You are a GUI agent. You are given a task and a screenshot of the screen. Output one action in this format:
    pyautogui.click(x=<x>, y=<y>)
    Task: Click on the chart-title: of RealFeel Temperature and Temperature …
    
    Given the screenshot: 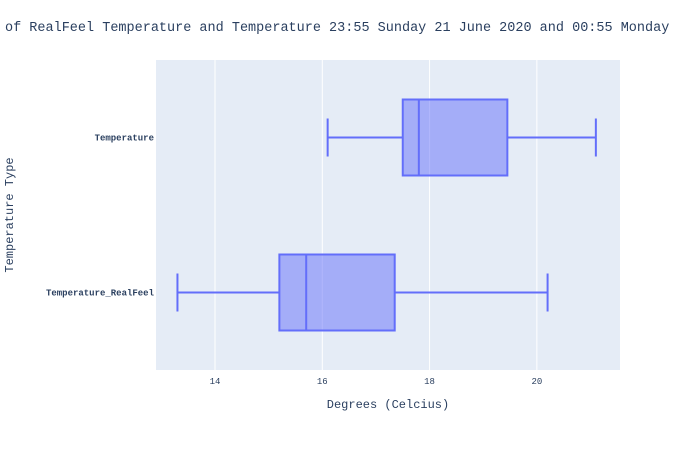 What is the action you would take?
    pyautogui.click(x=337, y=28)
    